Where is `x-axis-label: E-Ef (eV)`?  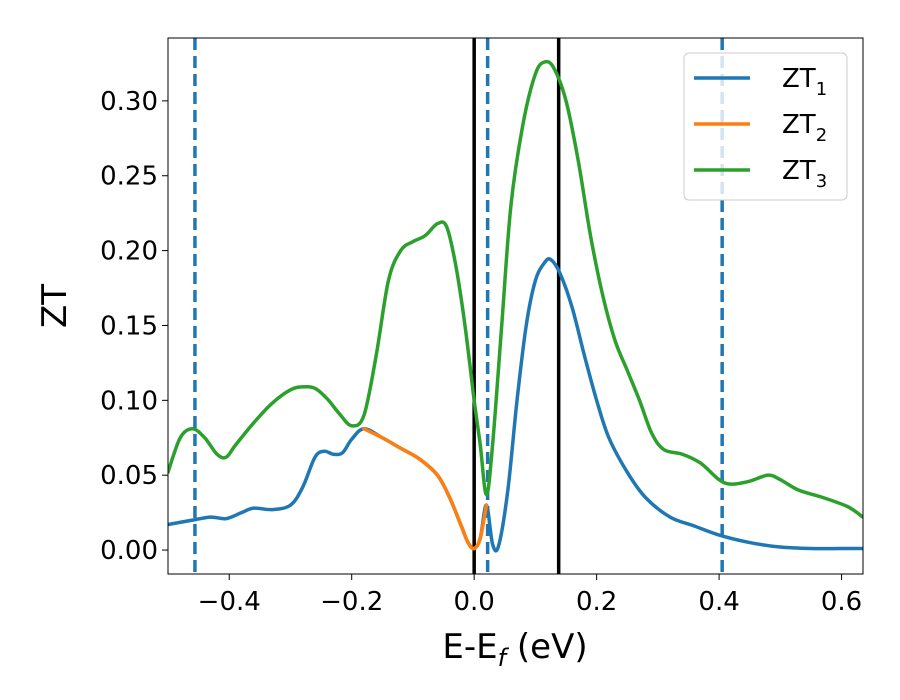 x-axis-label: E-Ef (eV) is located at coordinates (514, 649).